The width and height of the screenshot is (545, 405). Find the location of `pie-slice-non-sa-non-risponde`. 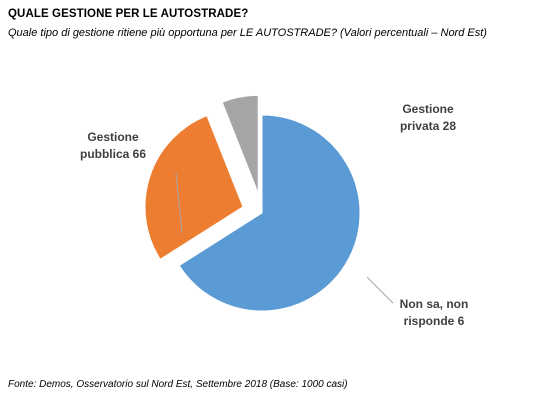

pie-slice-non-sa-non-risponde is located at coordinates (240, 144).